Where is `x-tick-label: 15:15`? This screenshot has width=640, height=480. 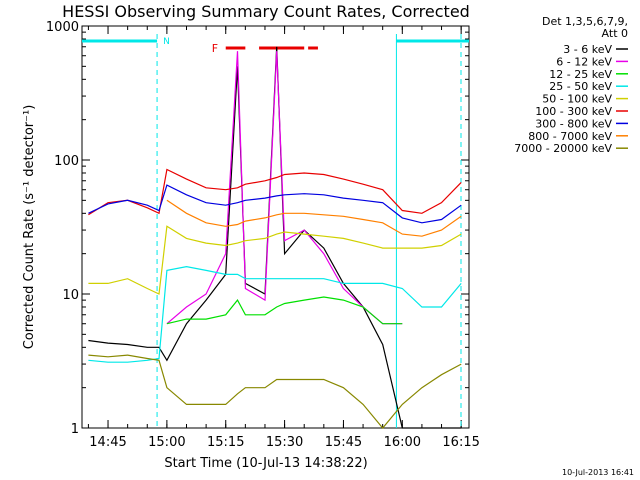 x-tick-label: 15:15 is located at coordinates (225, 442).